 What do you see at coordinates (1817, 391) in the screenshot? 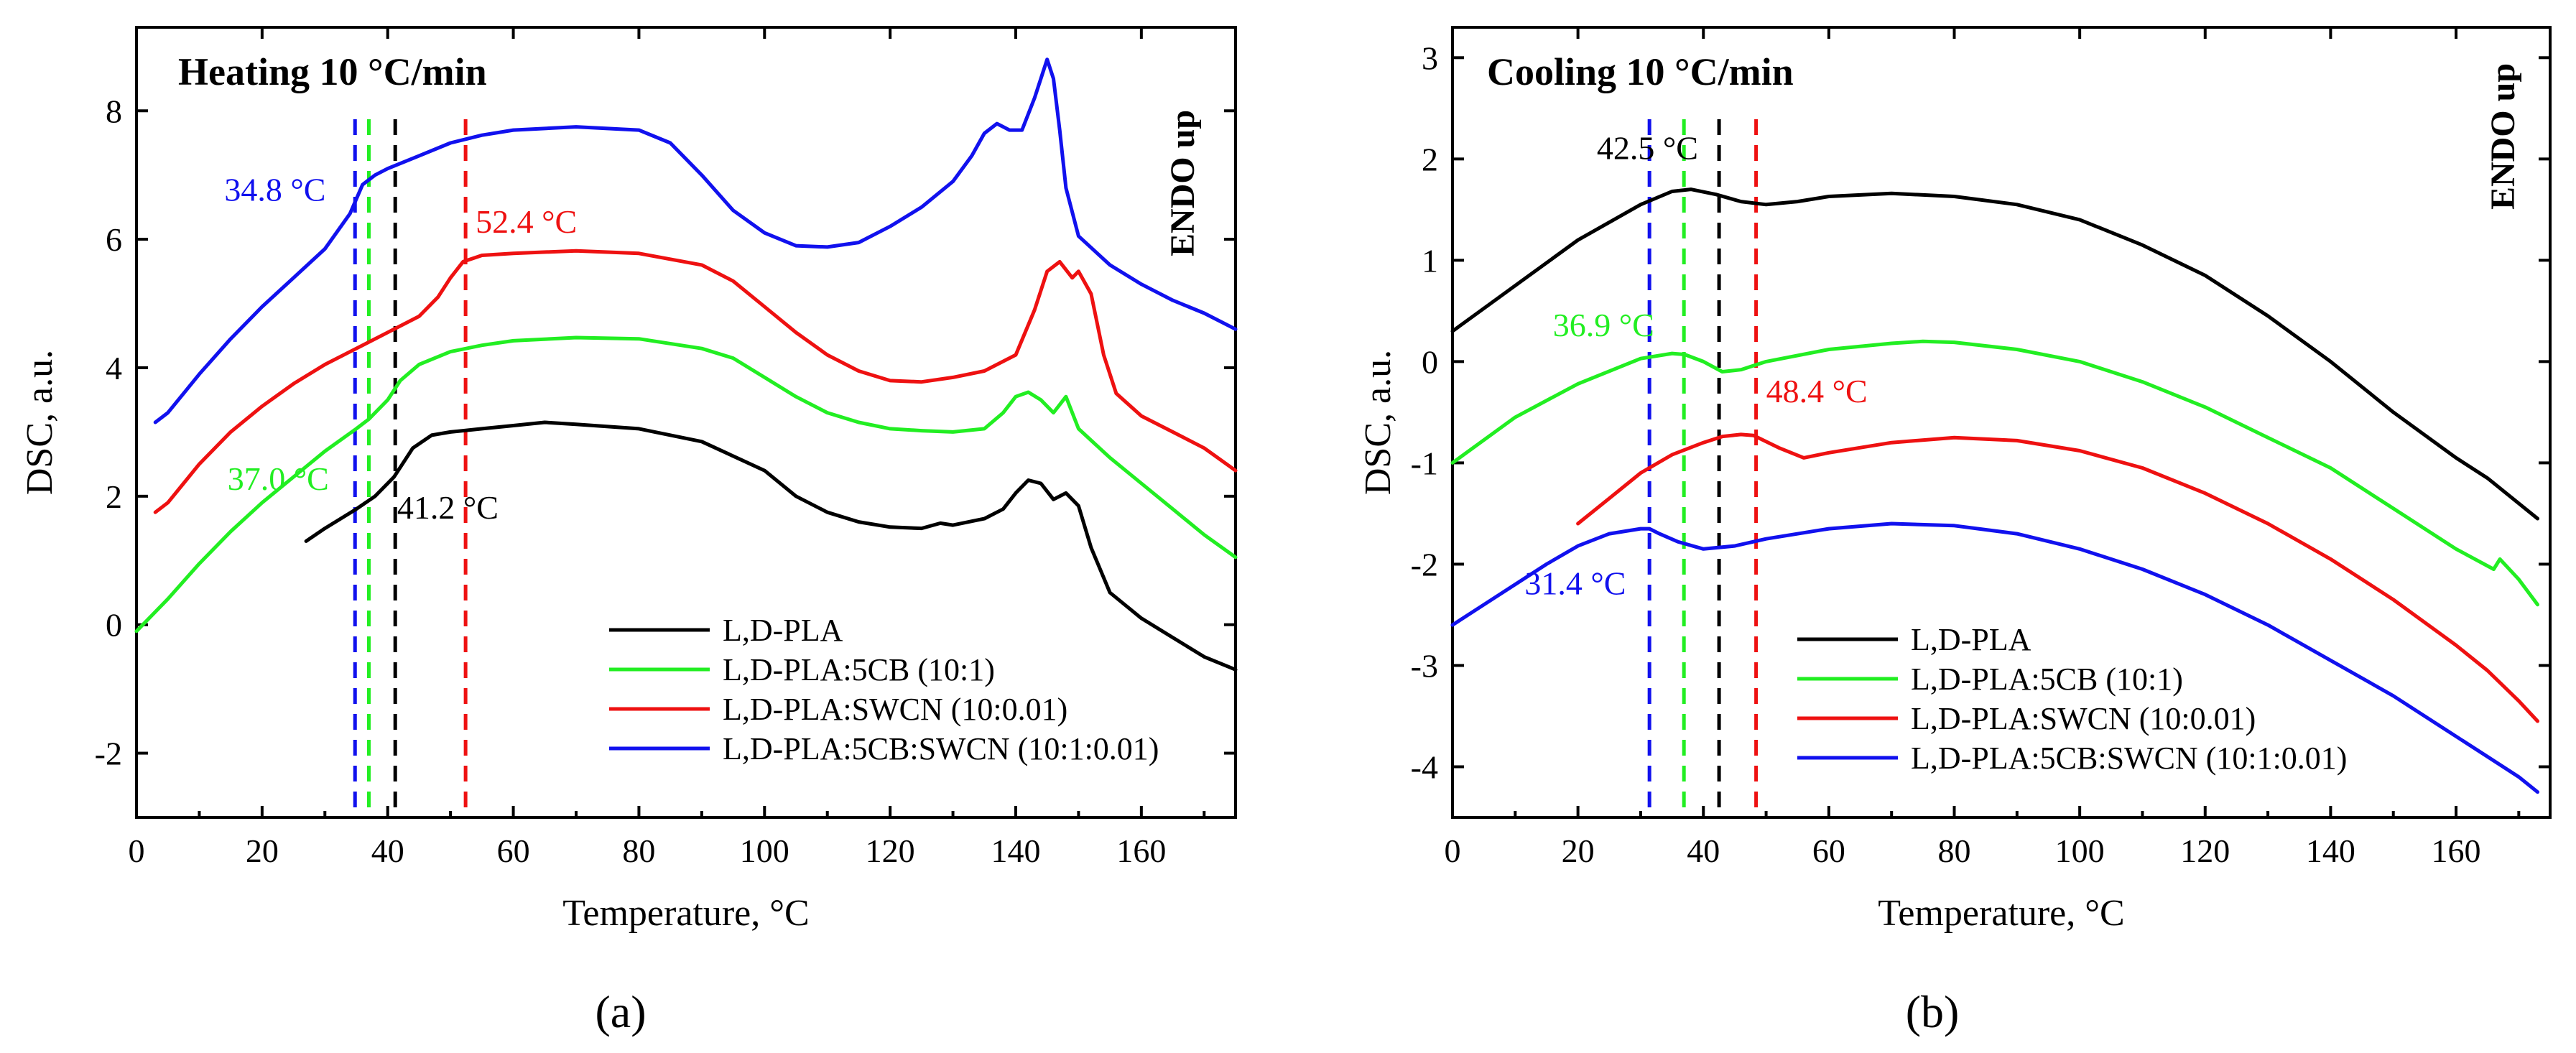
I see `temperature-annotation: 48.4 °C` at bounding box center [1817, 391].